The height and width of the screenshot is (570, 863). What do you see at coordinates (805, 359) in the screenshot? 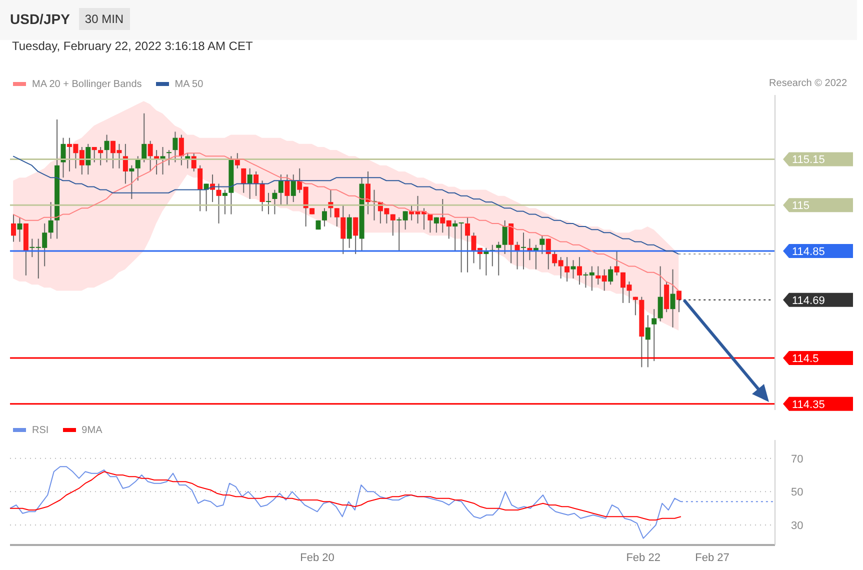
I see `y-tick-label: 114.5` at bounding box center [805, 359].